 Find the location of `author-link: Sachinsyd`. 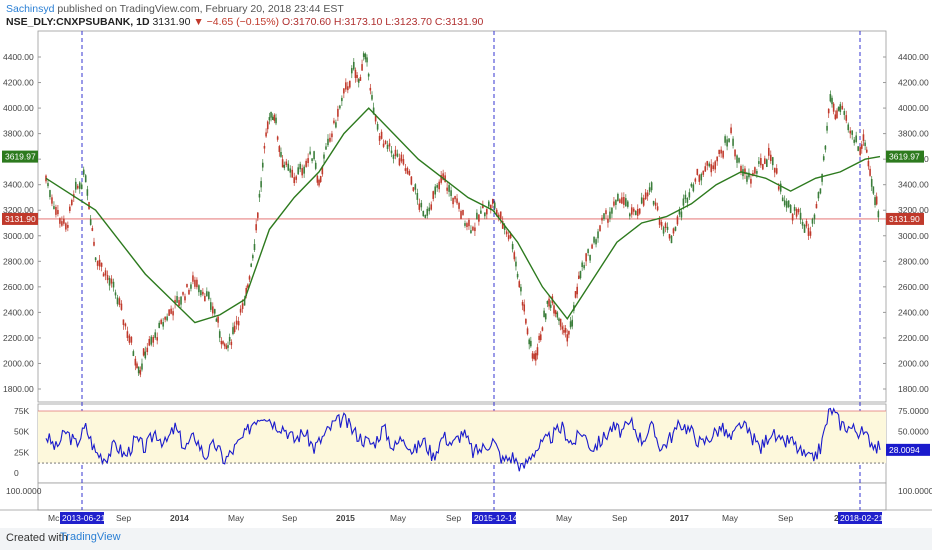

author-link: Sachinsyd is located at coordinates (30, 9).